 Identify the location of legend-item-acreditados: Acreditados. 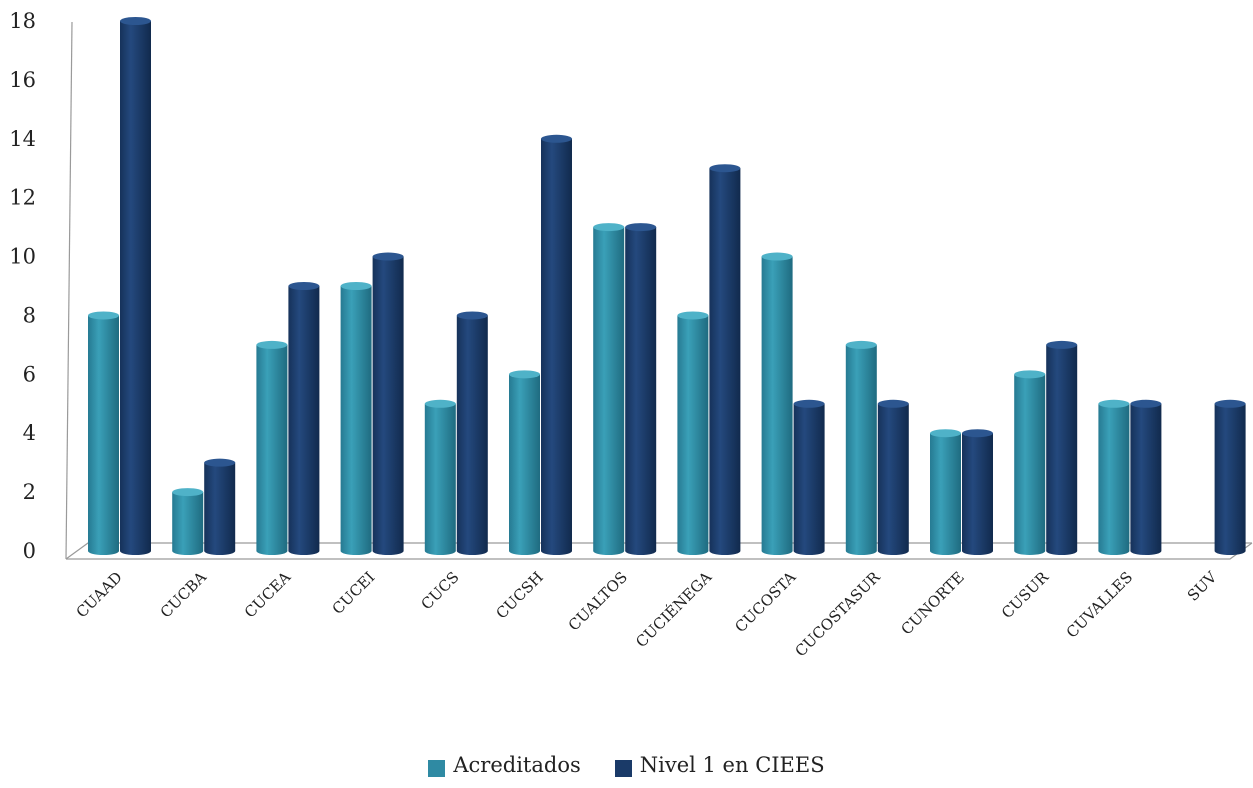
(504, 764).